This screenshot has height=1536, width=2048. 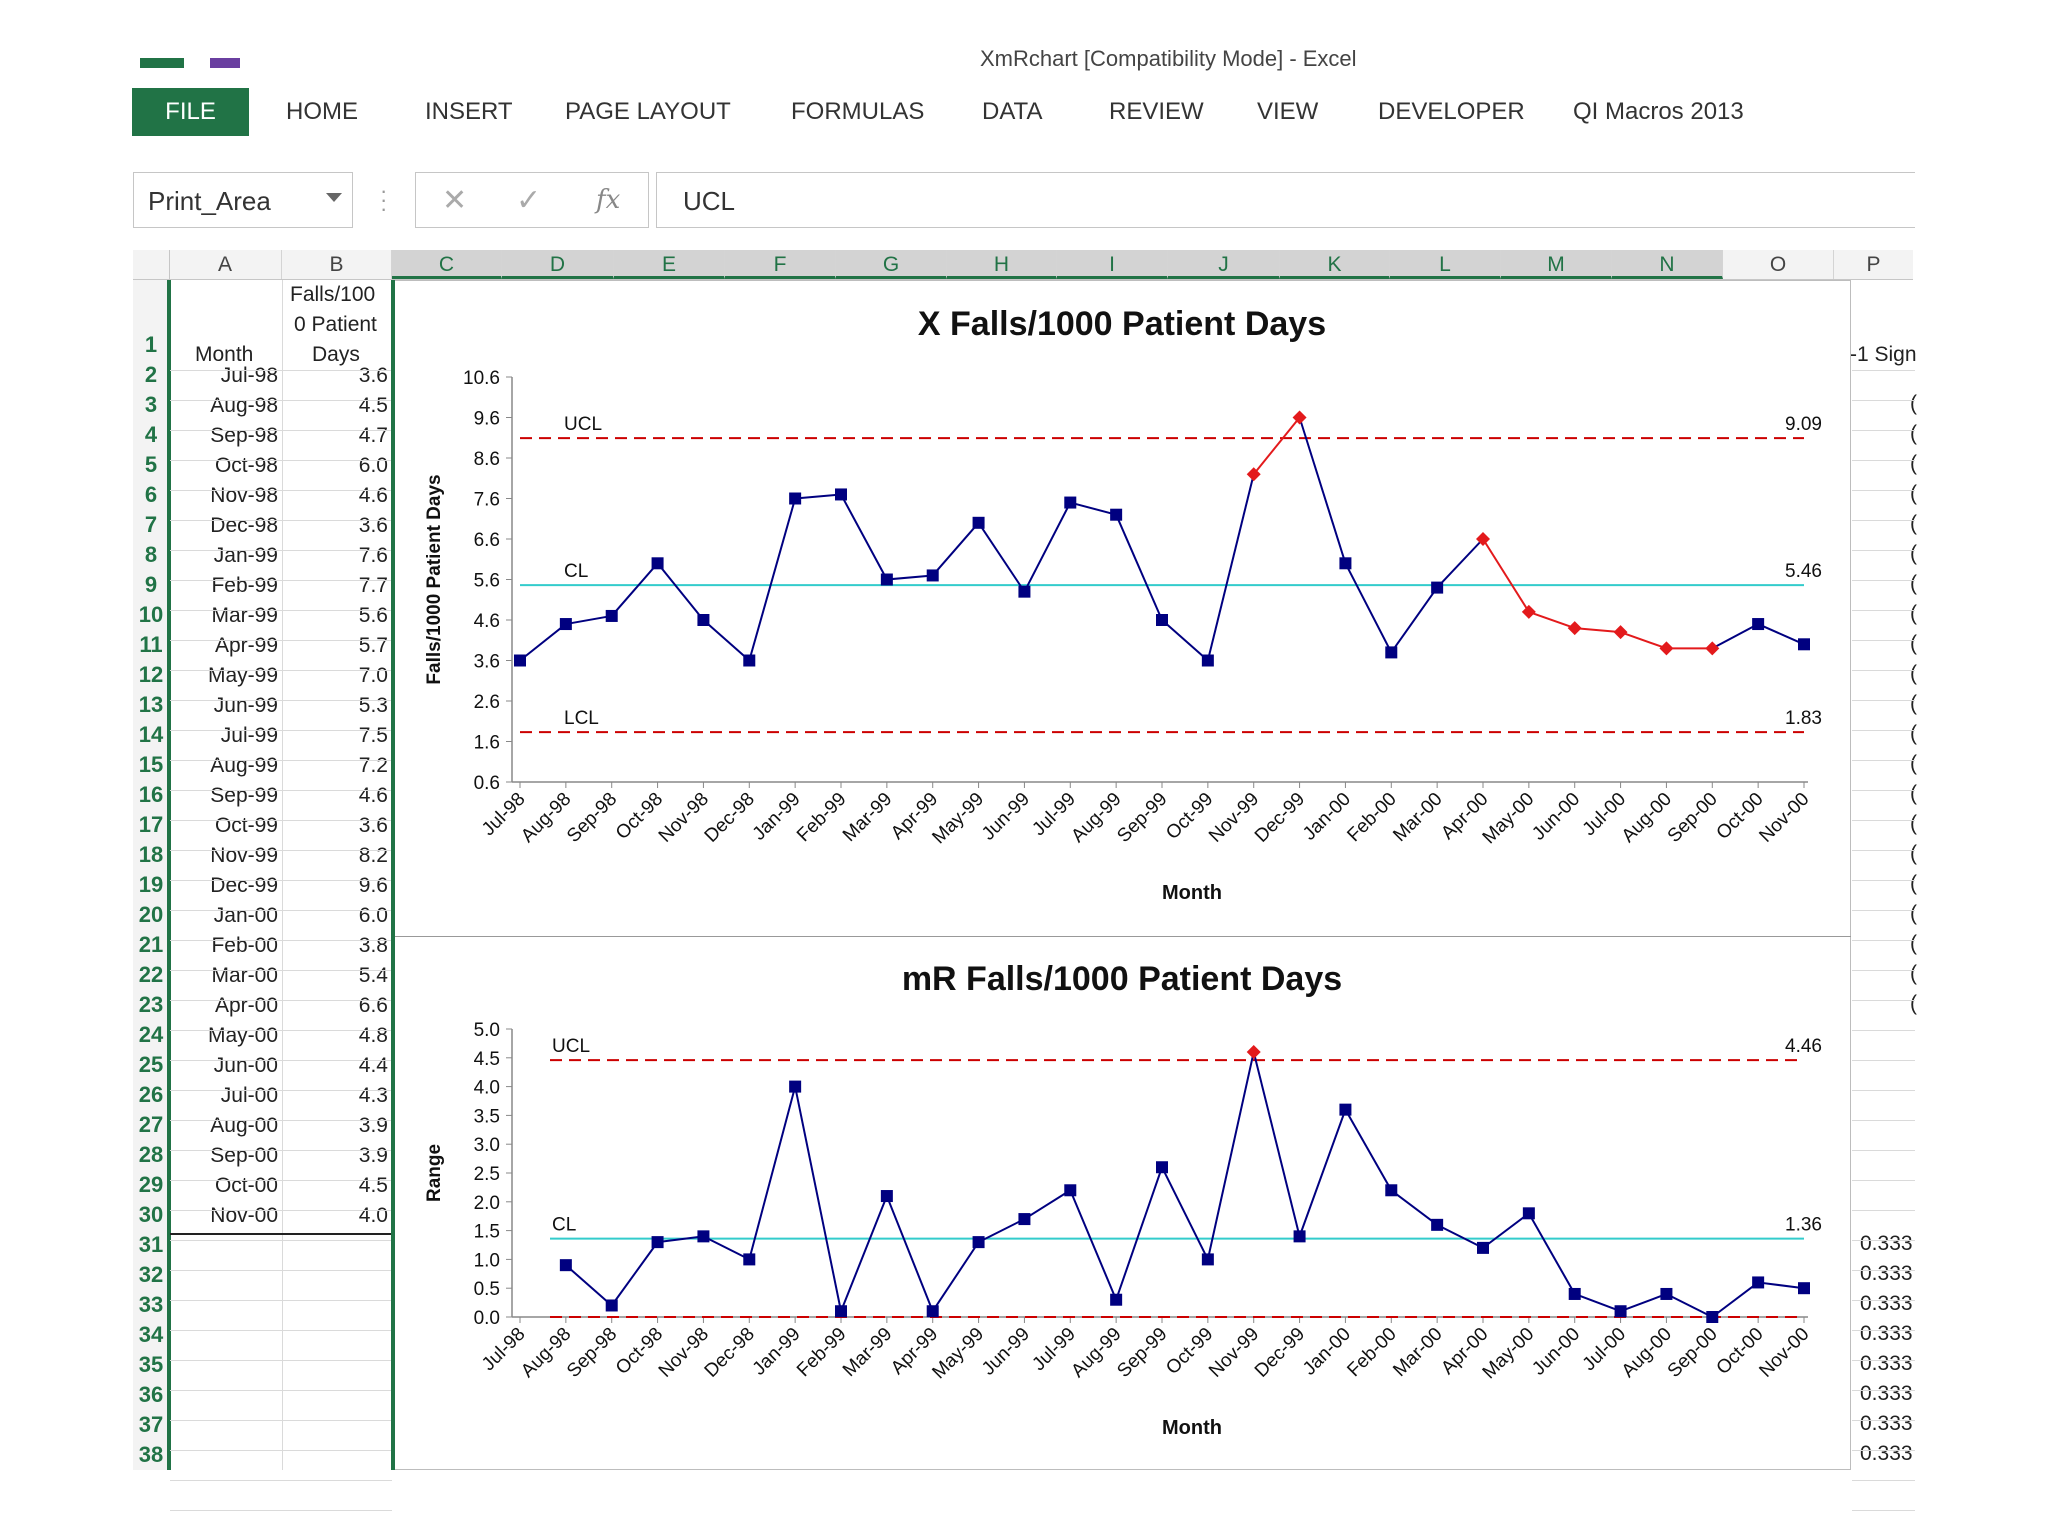 What do you see at coordinates (151, 974) in the screenshot?
I see `row-header-22: 22` at bounding box center [151, 974].